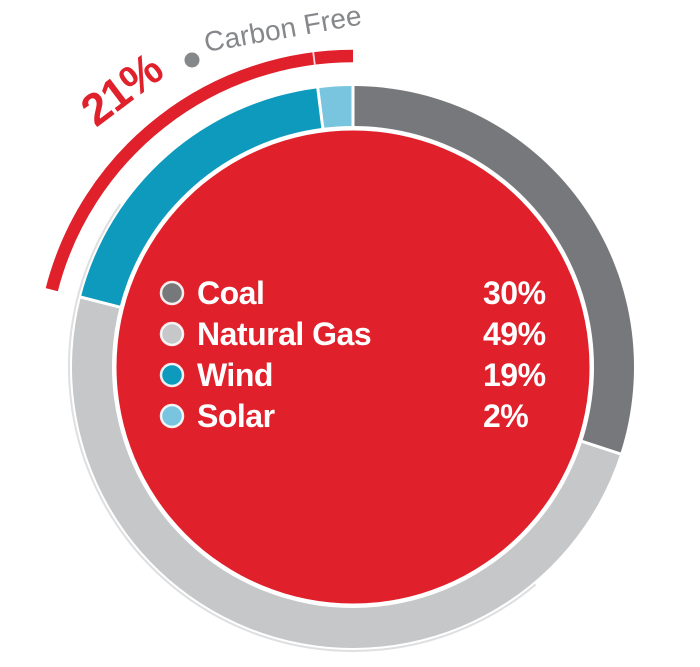  I want to click on legend-item-wind: Wind 19%, so click(352, 375).